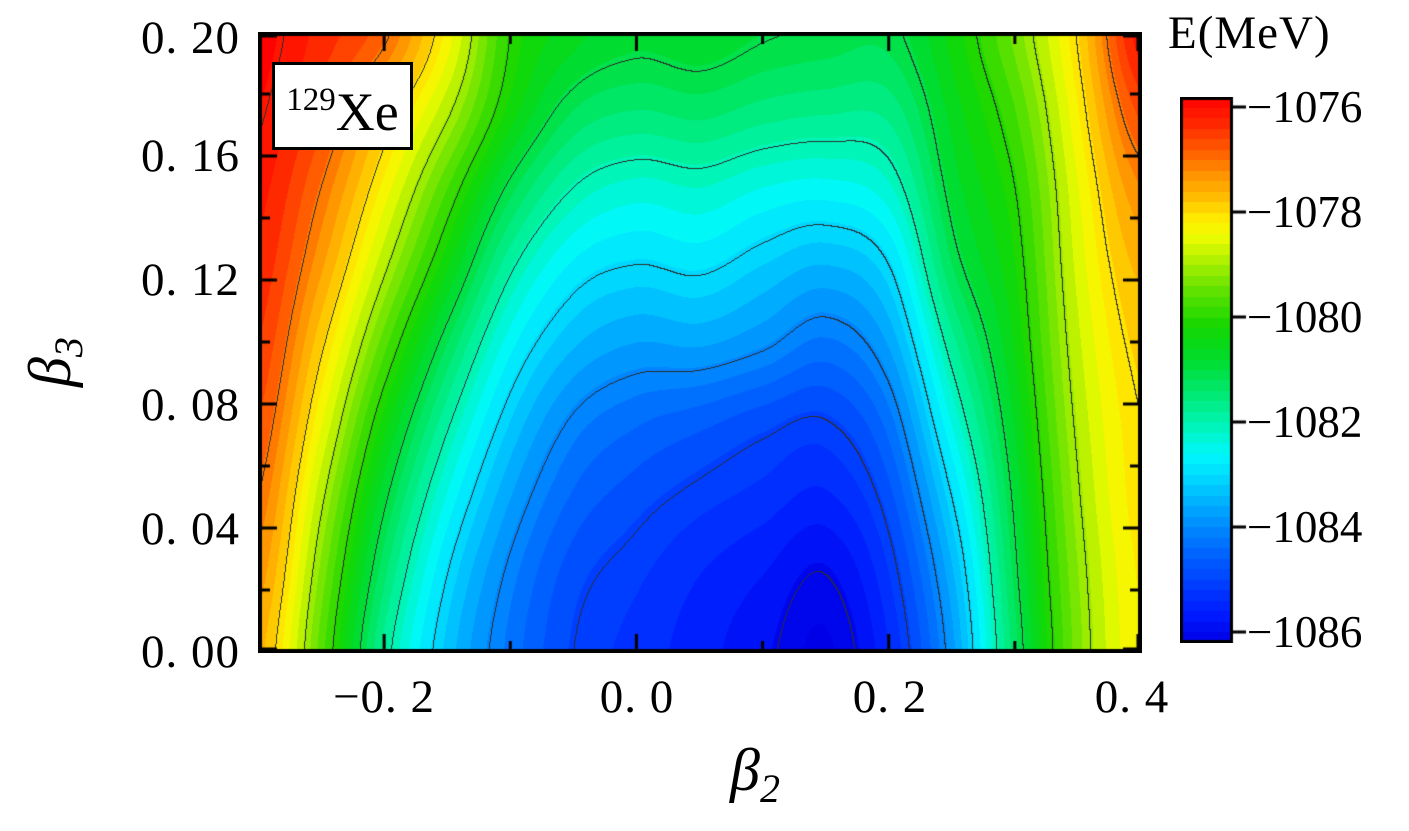  What do you see at coordinates (383, 697) in the screenshot?
I see `x-tick-label: −0. 2` at bounding box center [383, 697].